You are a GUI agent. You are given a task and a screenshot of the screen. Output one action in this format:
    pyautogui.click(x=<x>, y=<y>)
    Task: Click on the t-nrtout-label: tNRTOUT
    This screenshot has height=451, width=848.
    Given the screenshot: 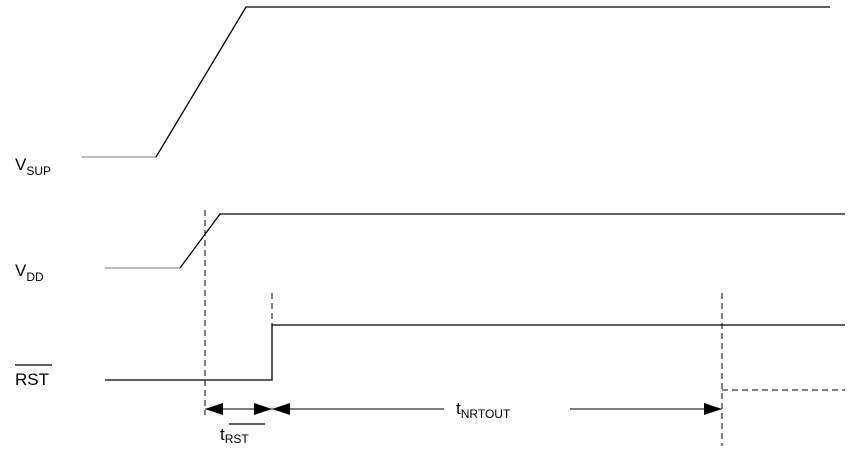 What is the action you would take?
    pyautogui.click(x=483, y=410)
    